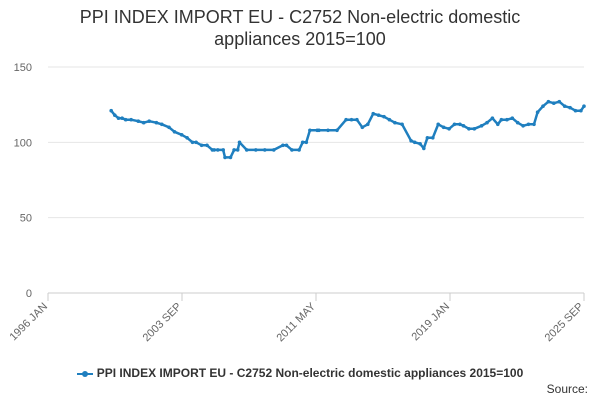 The width and height of the screenshot is (600, 400). Describe the element at coordinates (296, 322) in the screenshot. I see `x-tick-label: 2011 MAY` at that location.